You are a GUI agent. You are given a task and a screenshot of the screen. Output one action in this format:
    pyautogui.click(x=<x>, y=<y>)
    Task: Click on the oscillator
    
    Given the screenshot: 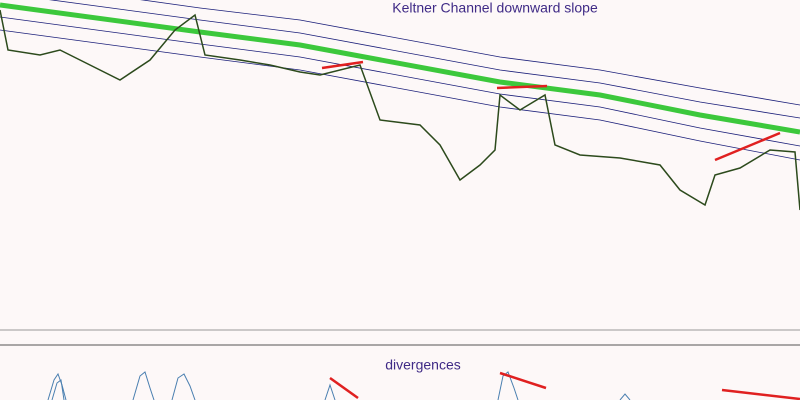 What is the action you would take?
    pyautogui.click(x=339, y=385)
    